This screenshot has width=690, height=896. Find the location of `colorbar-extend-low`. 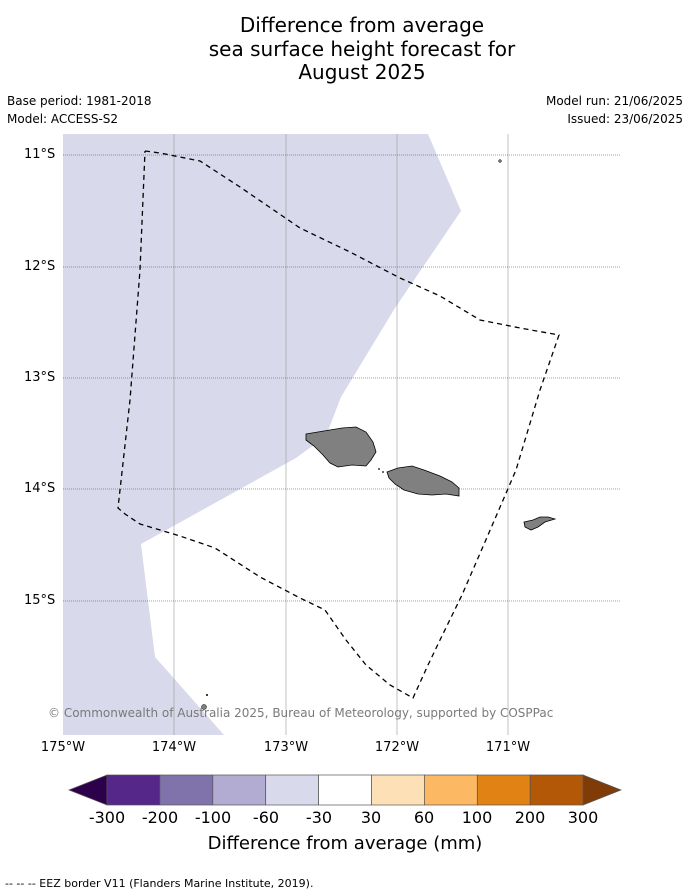

colorbar-extend-low is located at coordinates (88, 790).